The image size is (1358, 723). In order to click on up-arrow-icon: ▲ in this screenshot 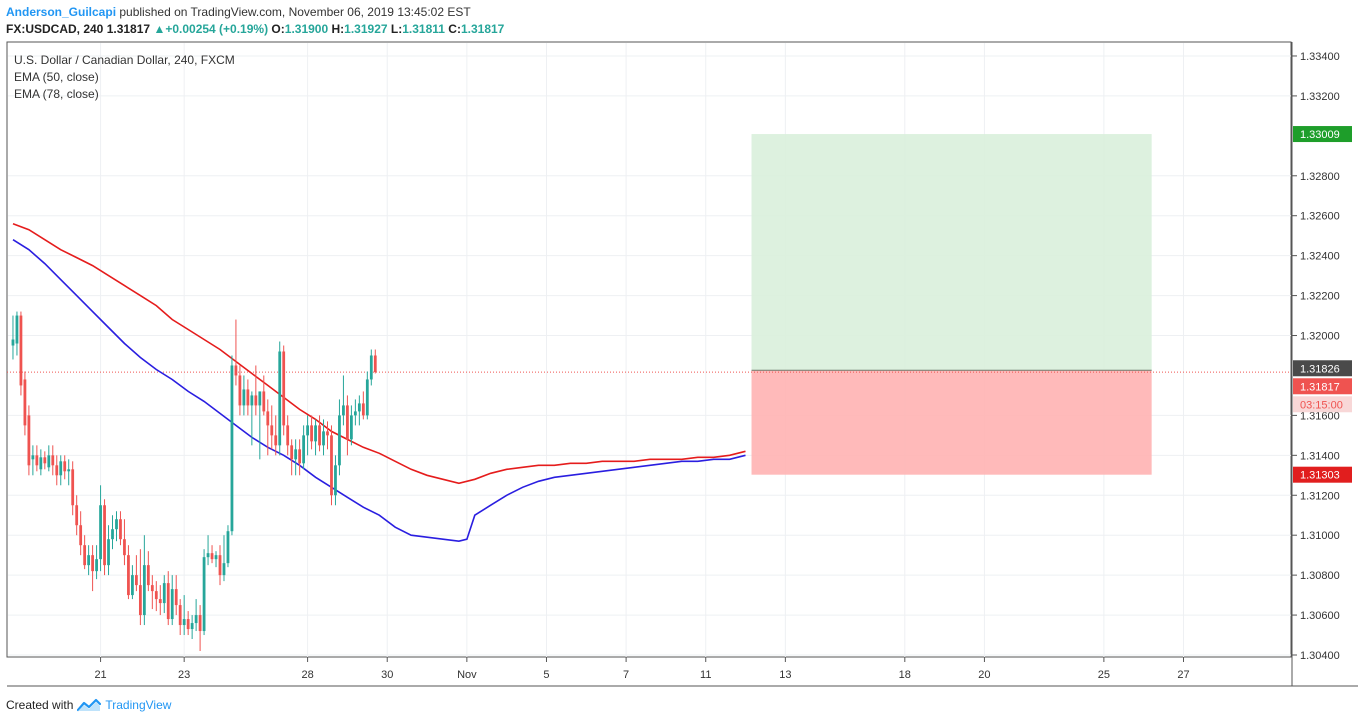, I will do `click(159, 29)`.